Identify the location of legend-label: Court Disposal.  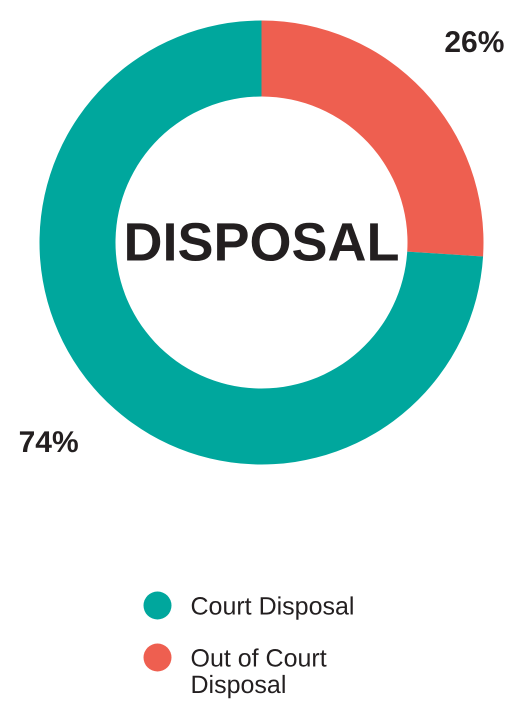
(272, 606).